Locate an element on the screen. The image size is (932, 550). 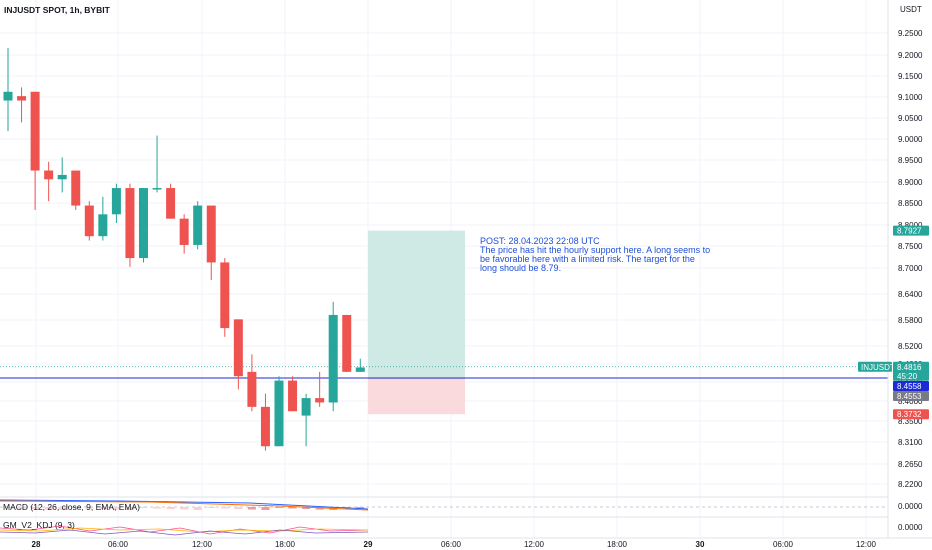
ticker-name-badge is located at coordinates (875, 366).